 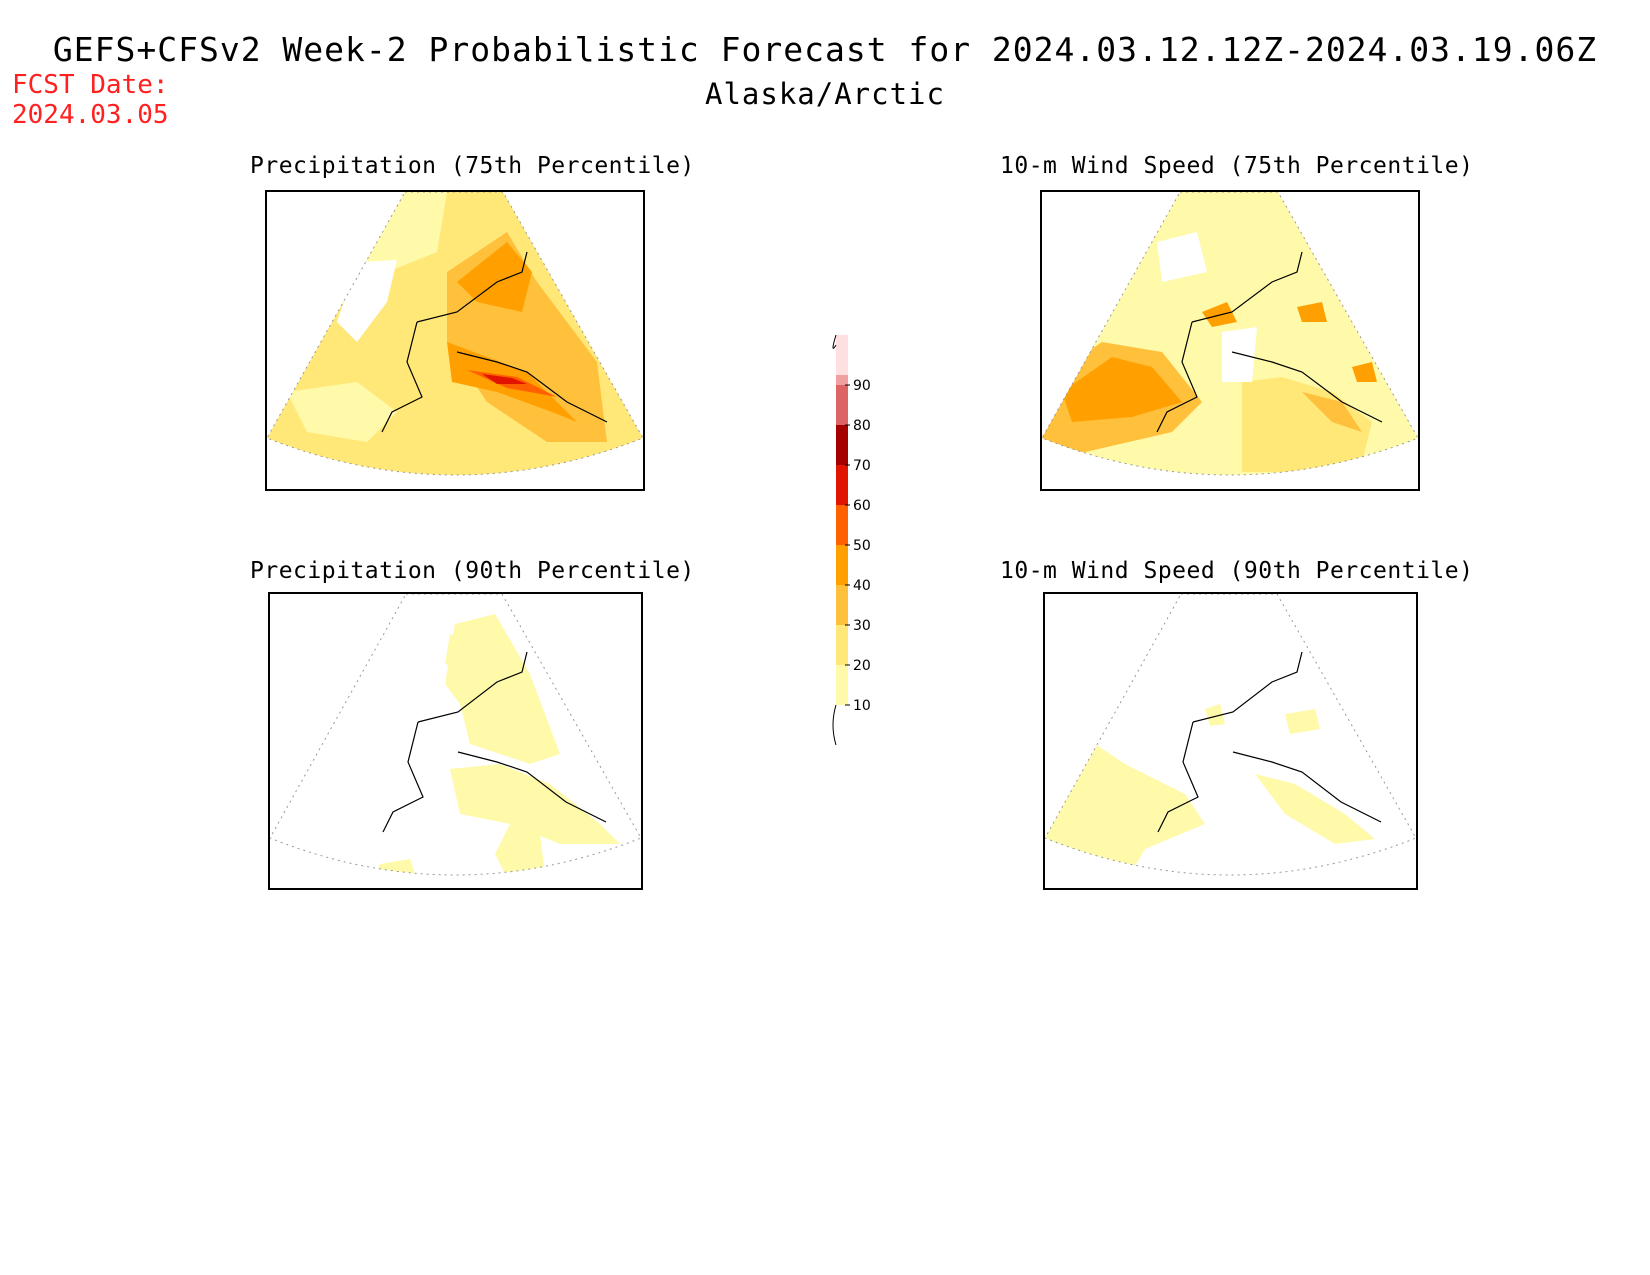 I want to click on colorbar-tick-label: 50, so click(x=862, y=546).